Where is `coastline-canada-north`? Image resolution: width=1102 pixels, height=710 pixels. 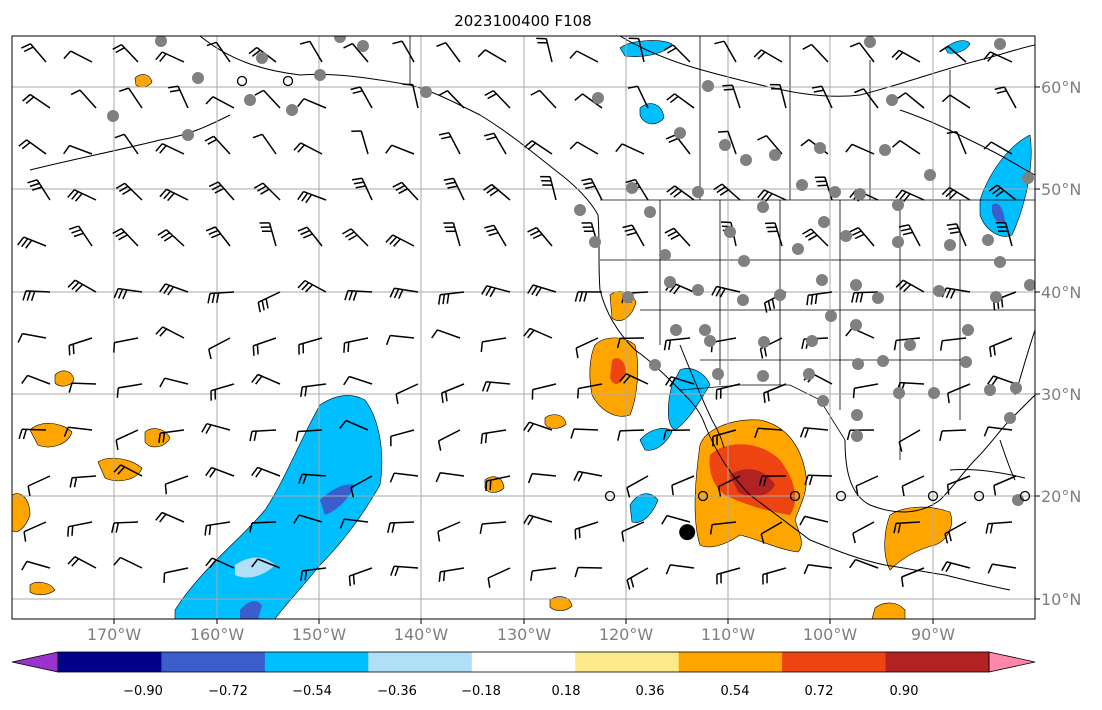
coastline-canada-north is located at coordinates (827, 66).